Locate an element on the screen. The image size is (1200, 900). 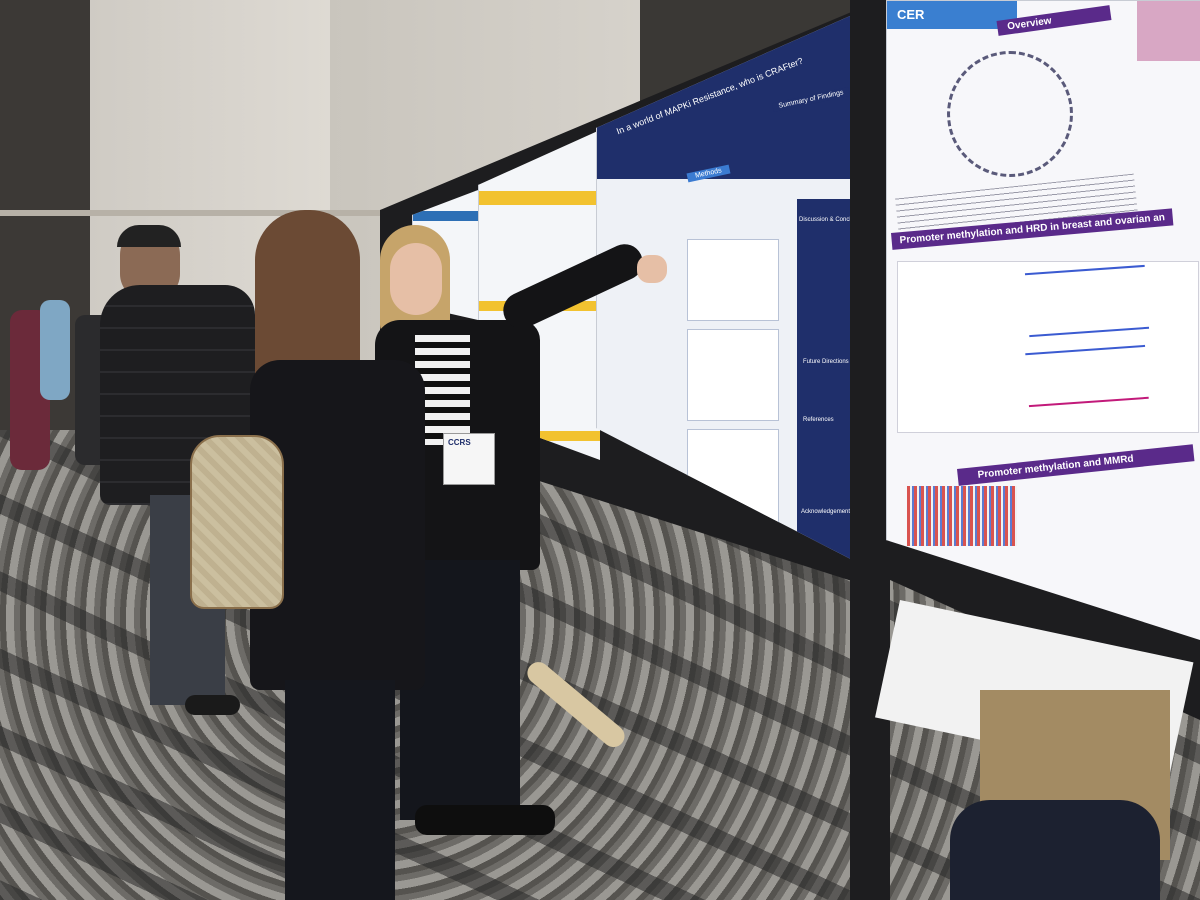
section-mmr: Promoter methylation and MMRd is located at coordinates (1076, 465).